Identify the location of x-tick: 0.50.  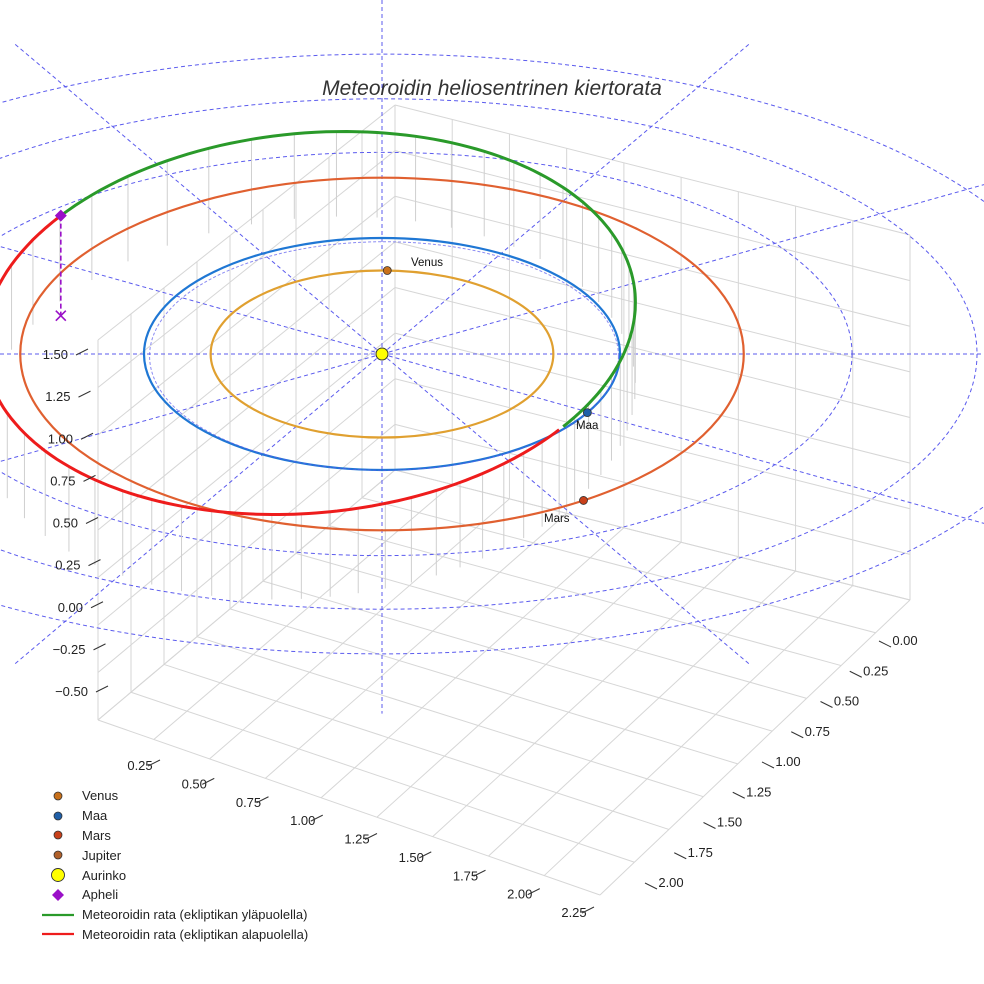
(194, 783).